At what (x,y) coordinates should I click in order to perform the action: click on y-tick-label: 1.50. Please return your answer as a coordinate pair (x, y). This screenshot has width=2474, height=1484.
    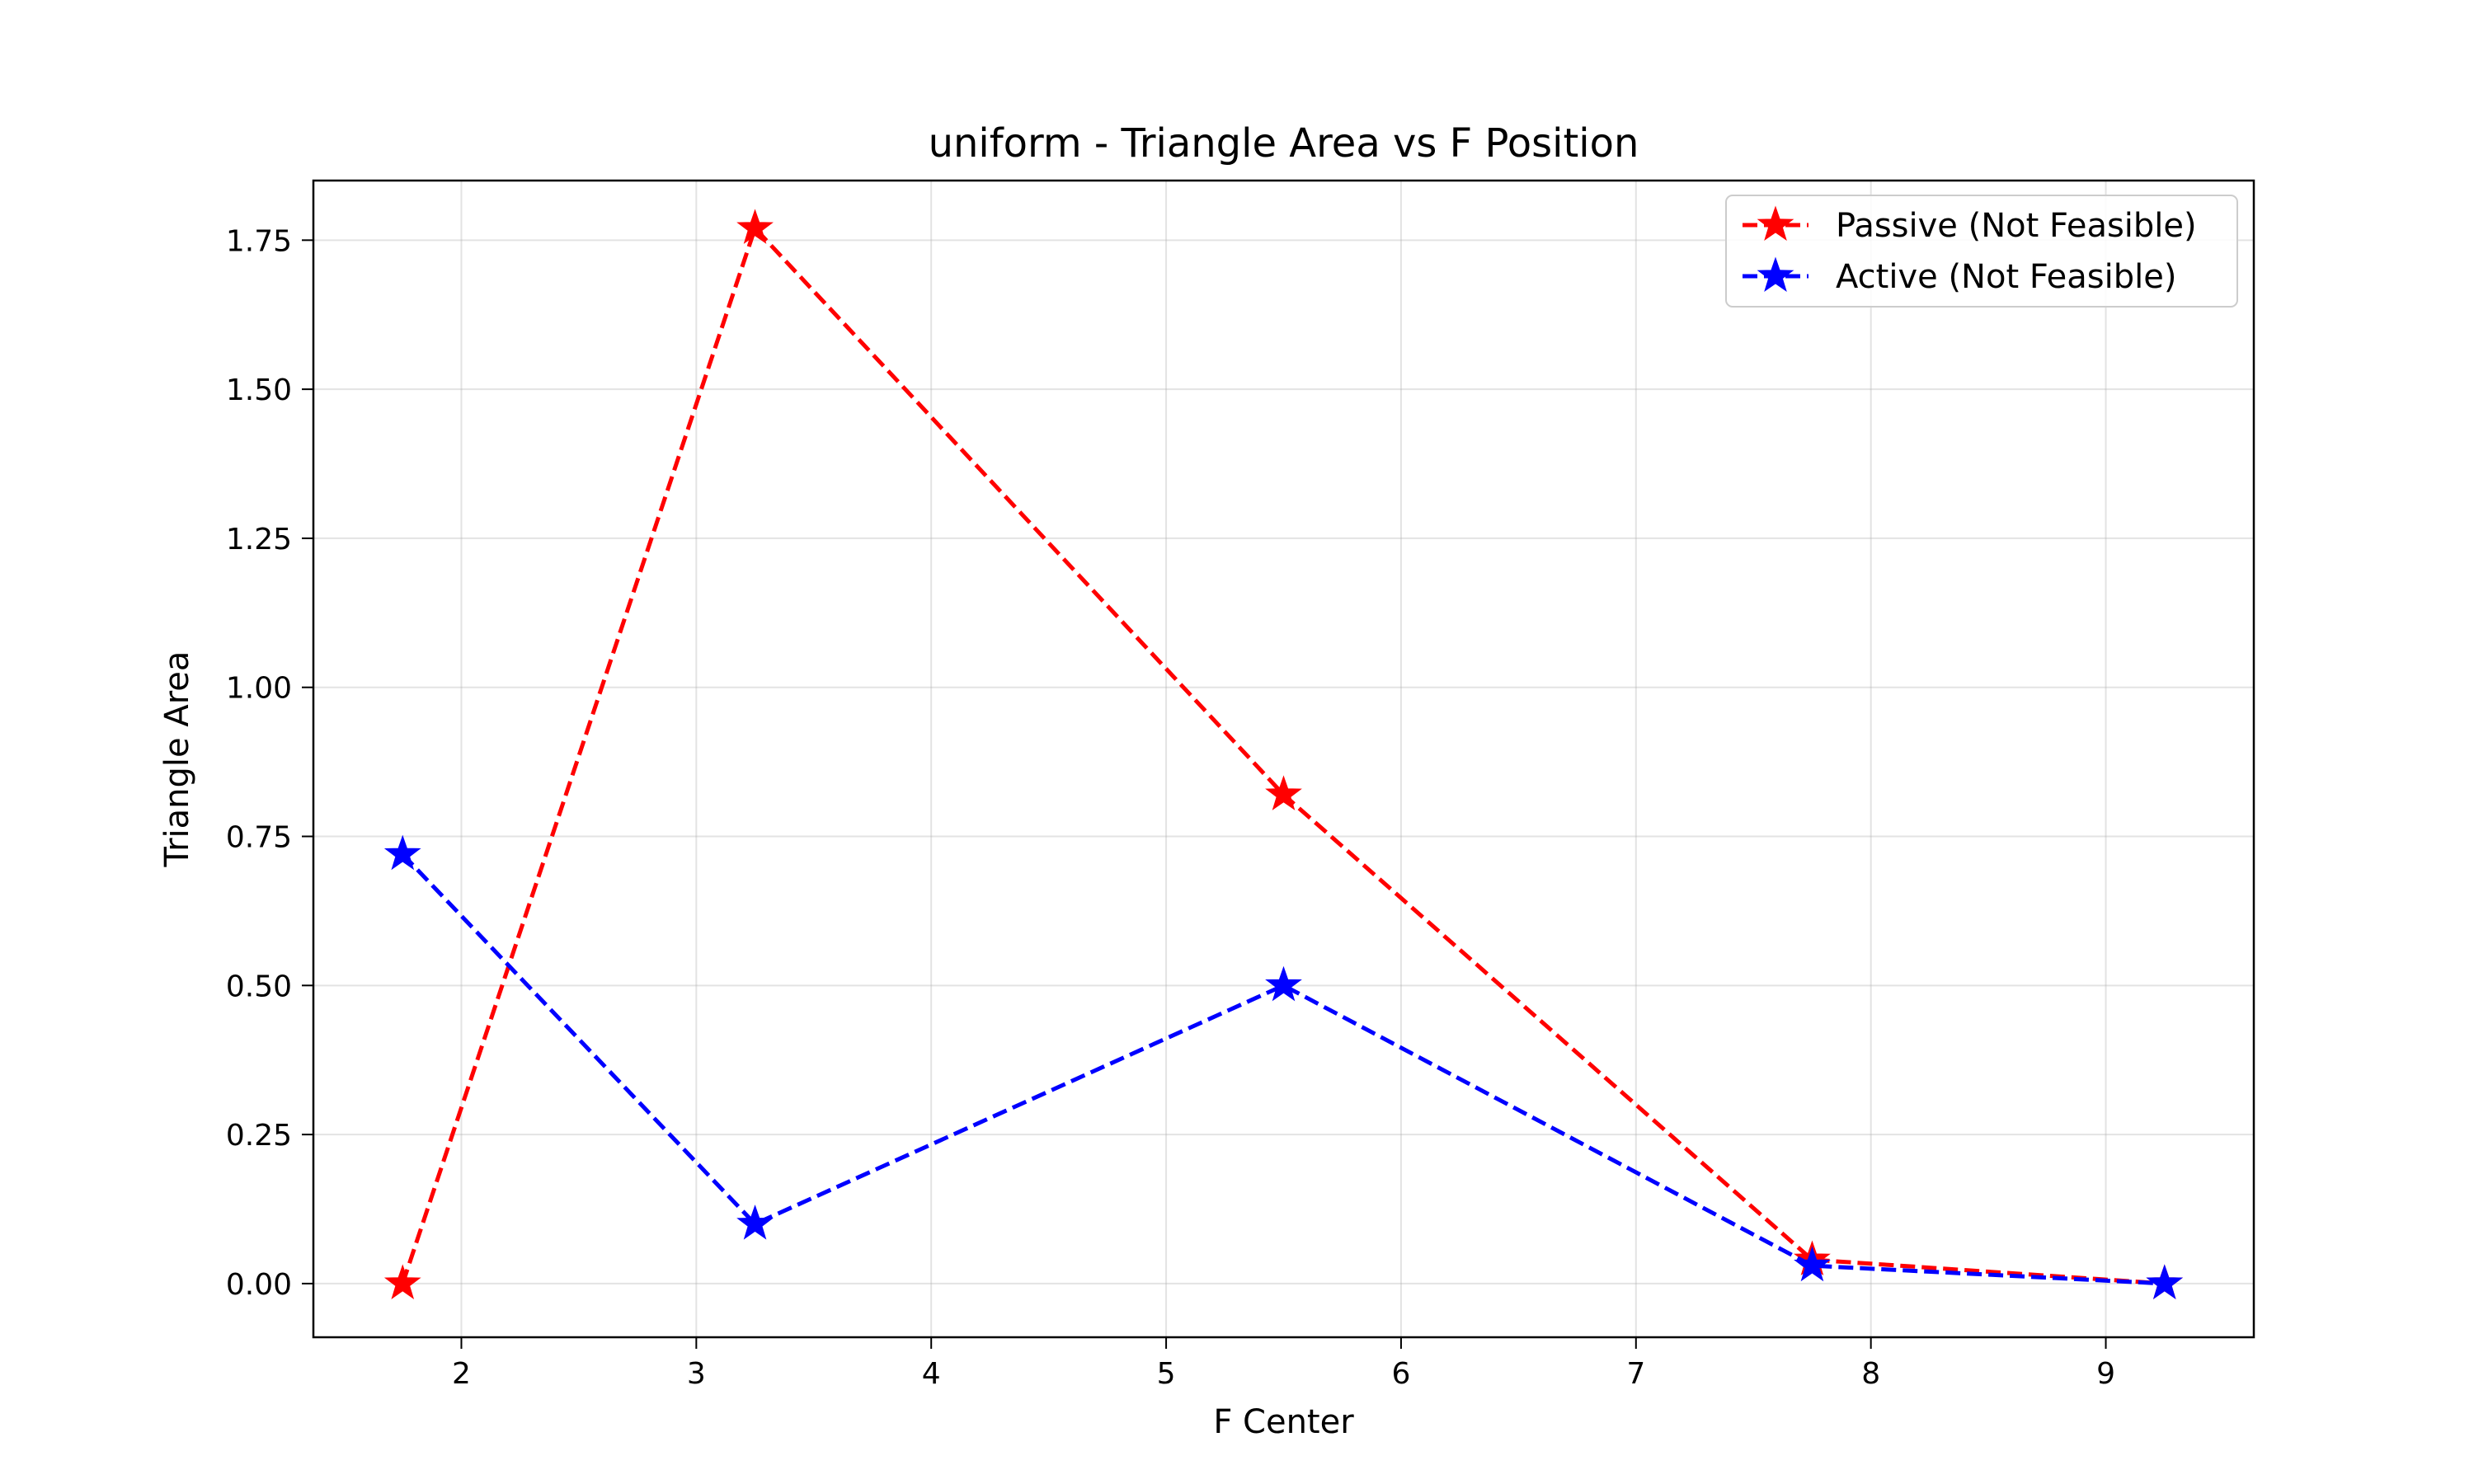
    Looking at the image, I should click on (259, 390).